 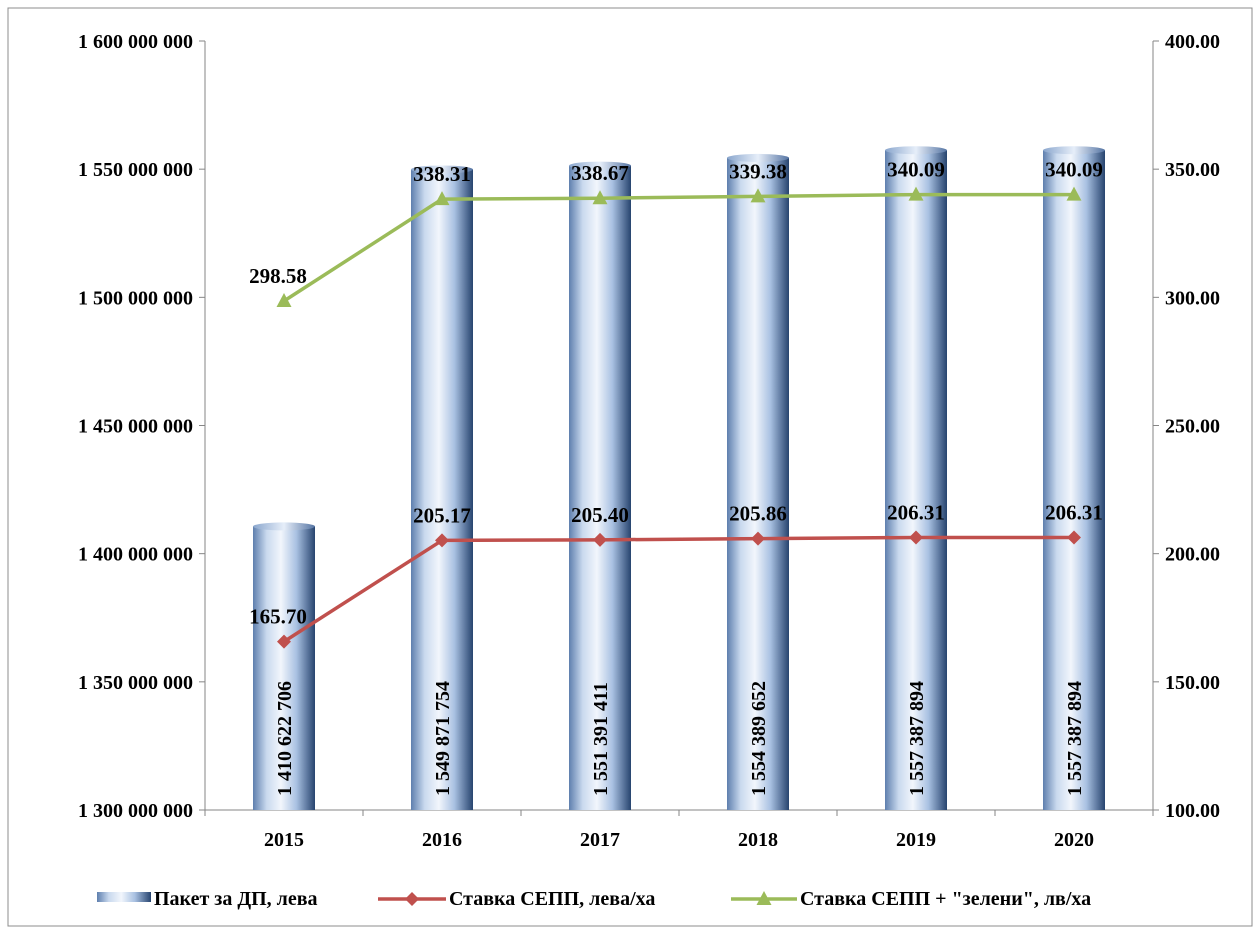 I want to click on y-left-tick-label: 1 600 000 000, so click(x=135, y=42).